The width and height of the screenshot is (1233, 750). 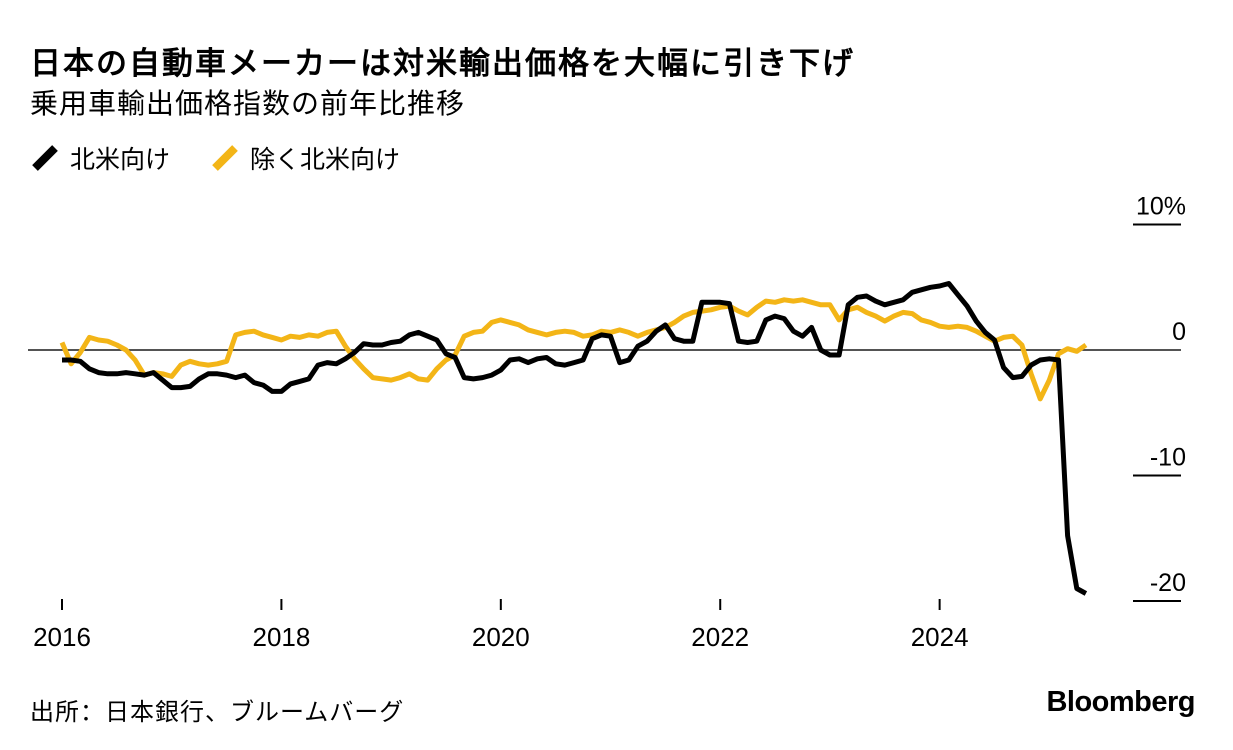 What do you see at coordinates (325, 160) in the screenshot?
I see `legend-label: 除く北米向け` at bounding box center [325, 160].